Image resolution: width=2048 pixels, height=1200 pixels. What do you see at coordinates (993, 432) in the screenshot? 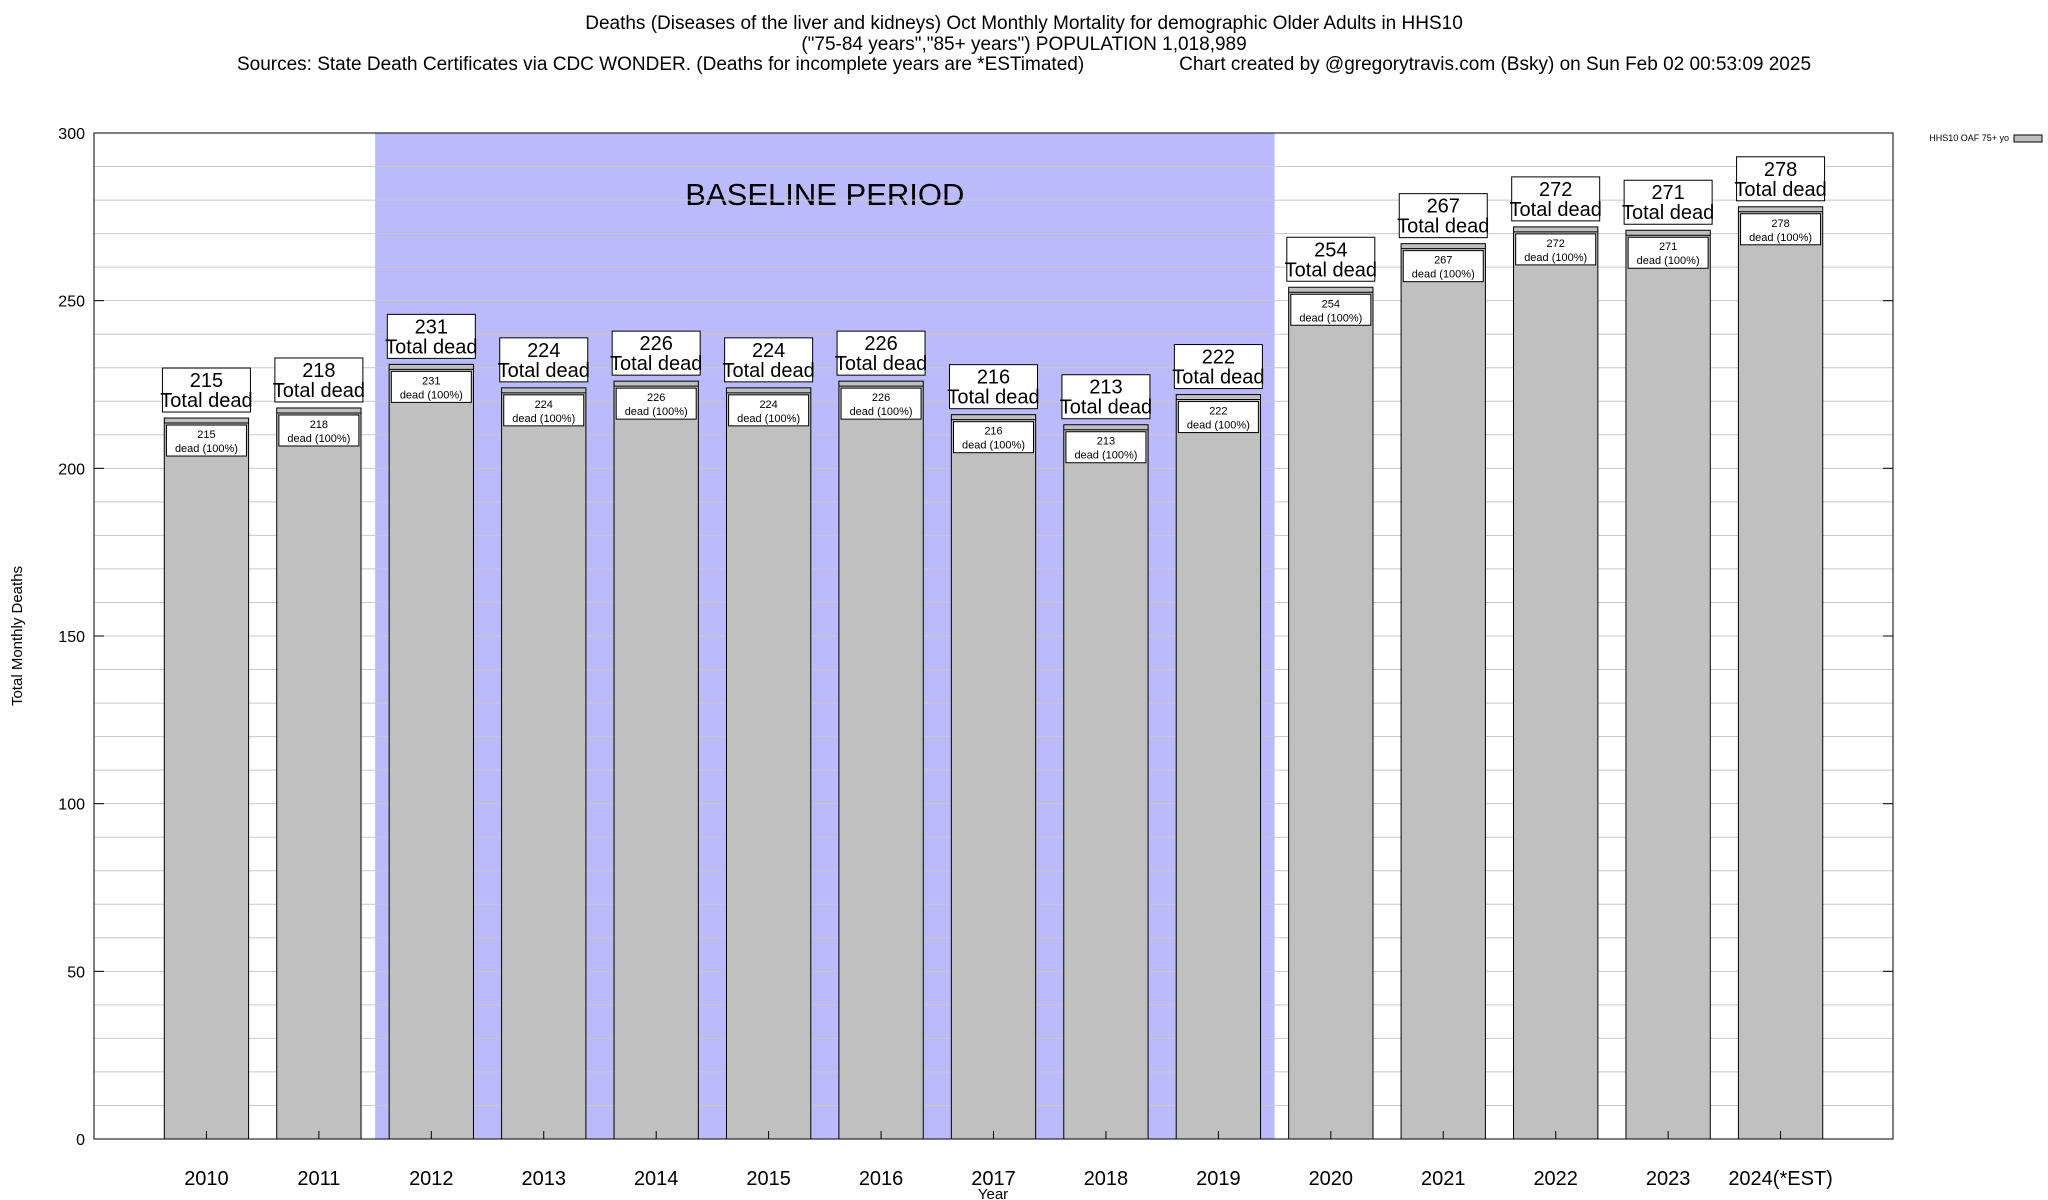
I see `data-label-value: 216` at bounding box center [993, 432].